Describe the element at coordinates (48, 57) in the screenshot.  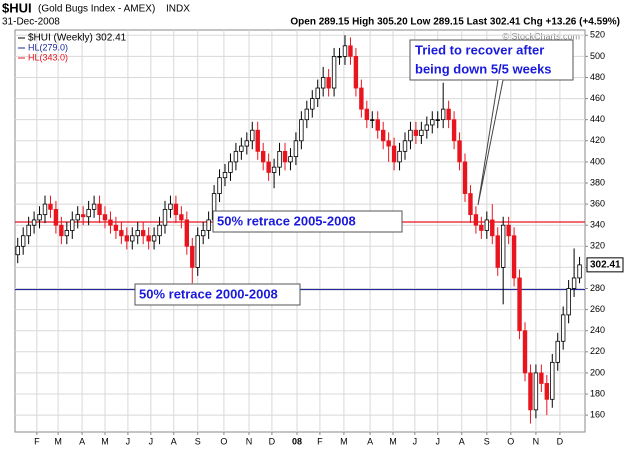
I see `legend-entry: HL(343.0)` at that location.